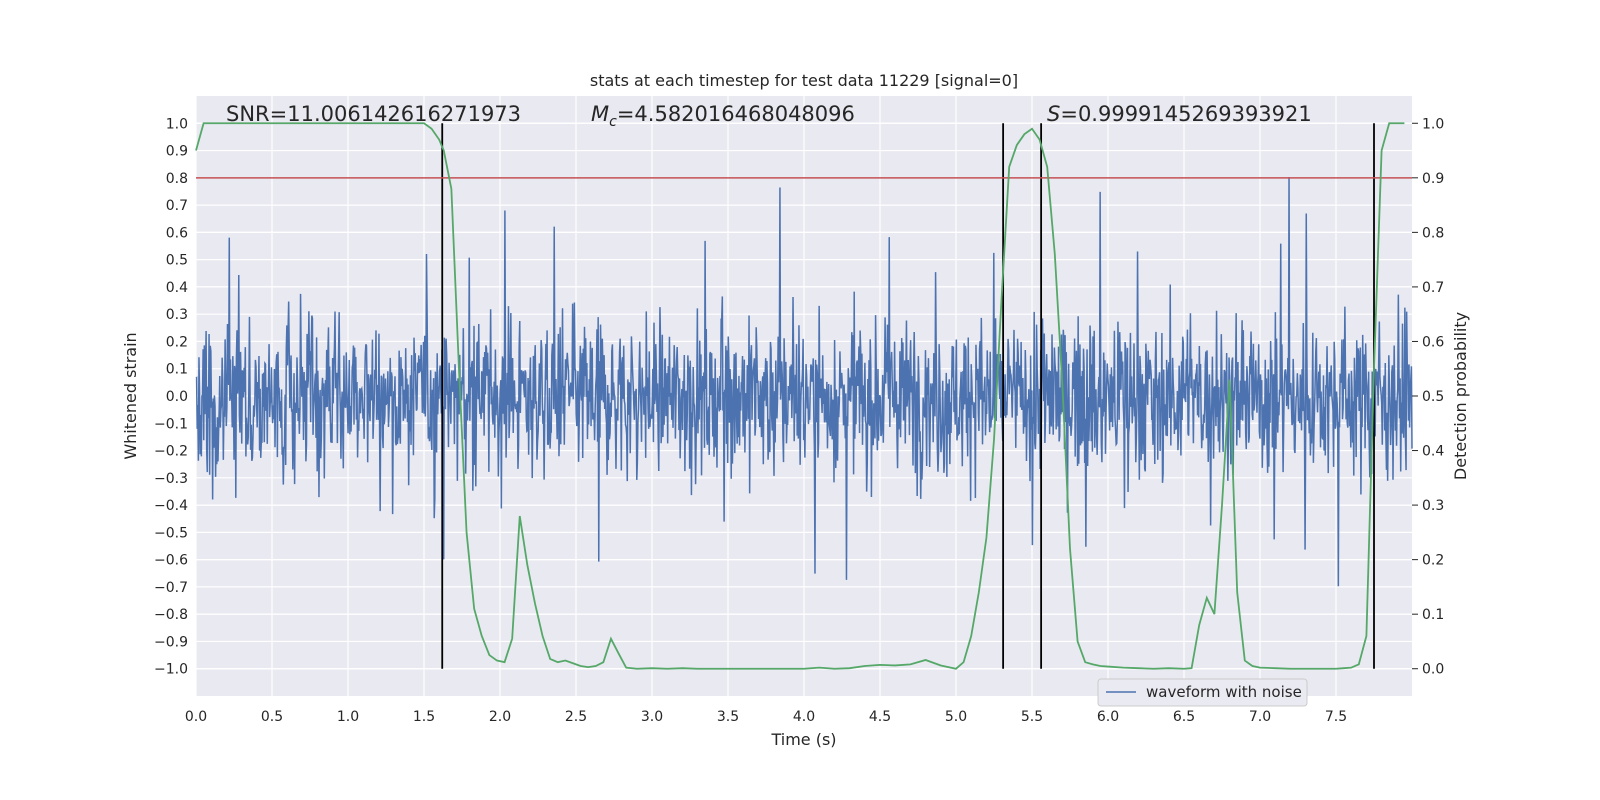 The image size is (1600, 800). What do you see at coordinates (1433, 506) in the screenshot?
I see `y2-tick-label-3: 0.3` at bounding box center [1433, 506].